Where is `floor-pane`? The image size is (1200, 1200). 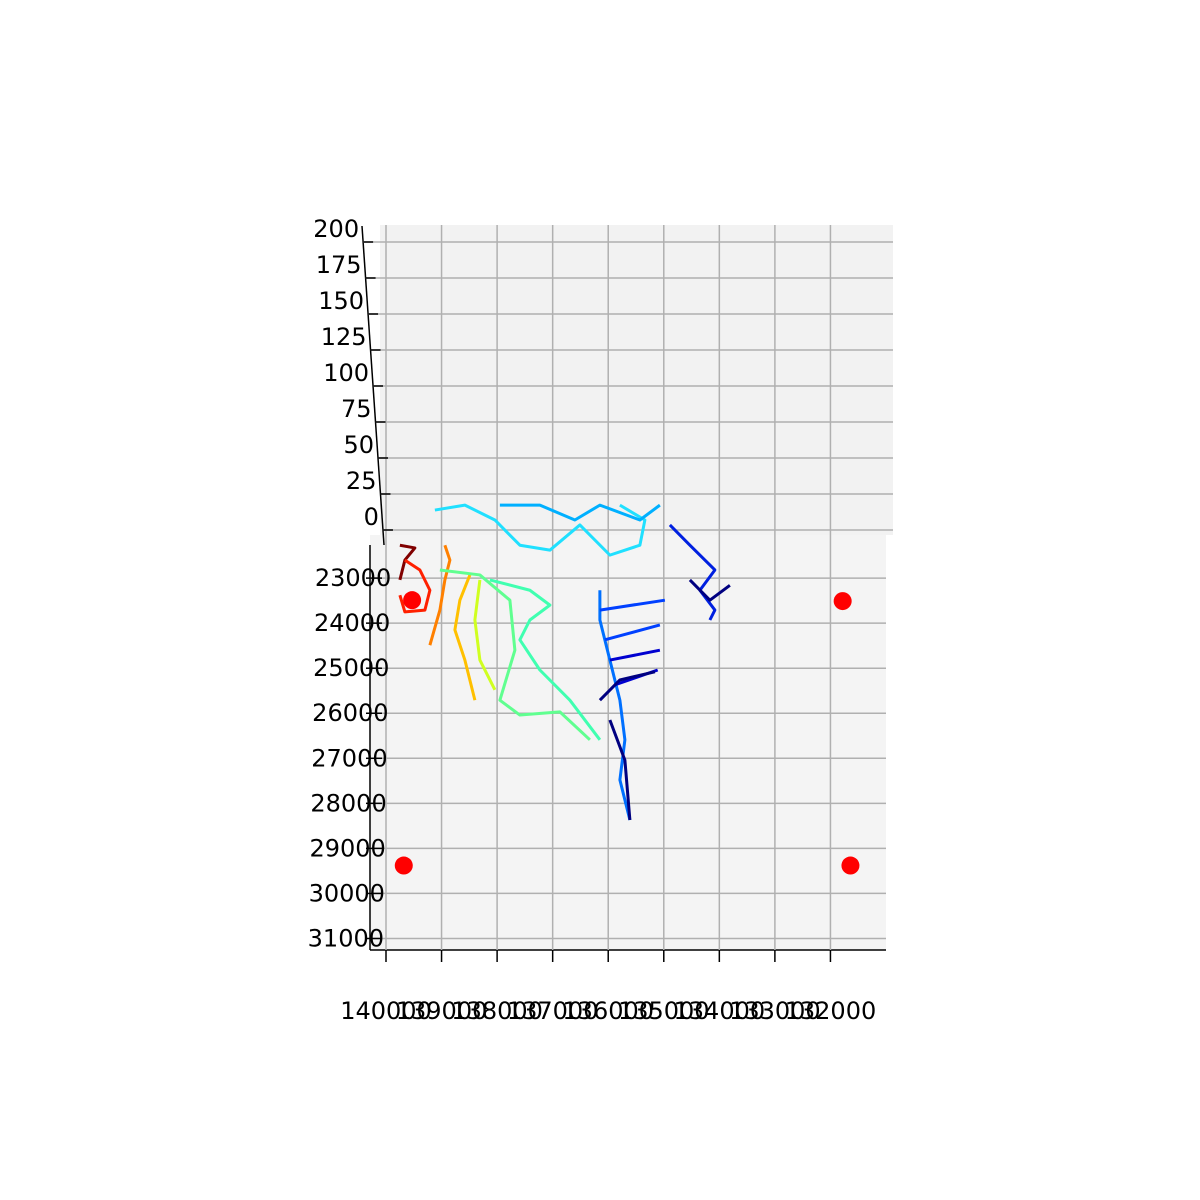
floor-pane is located at coordinates (628, 742).